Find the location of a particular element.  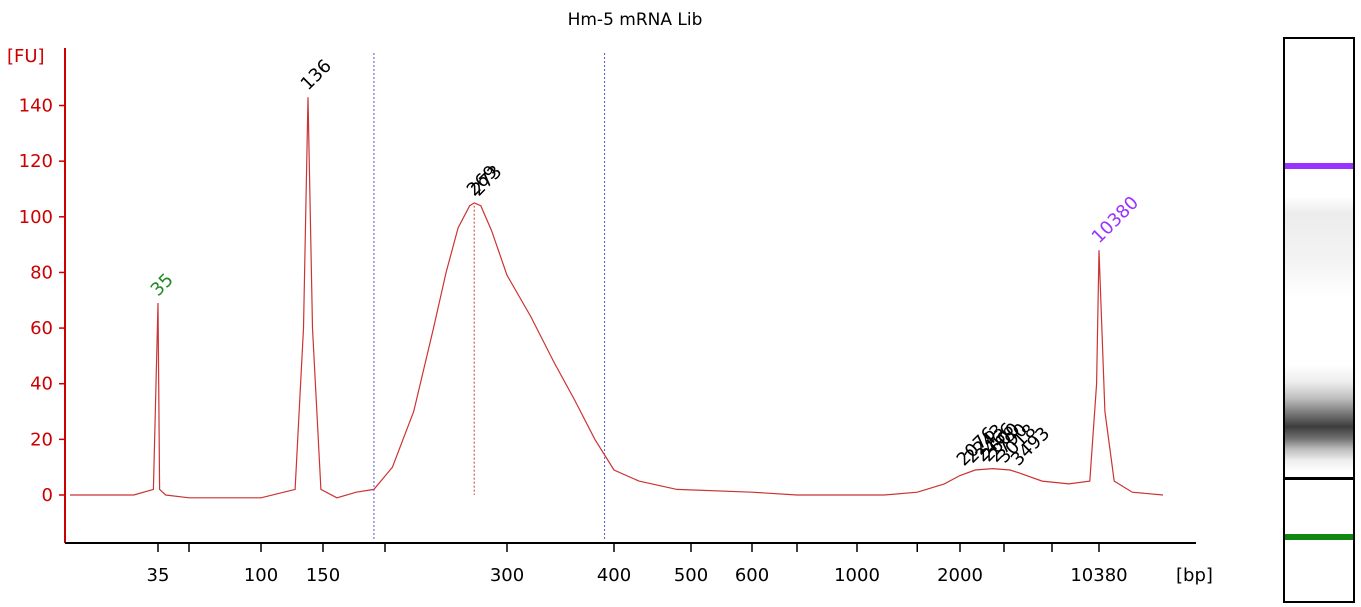

x-tick-label: 2000 is located at coordinates (960, 575).